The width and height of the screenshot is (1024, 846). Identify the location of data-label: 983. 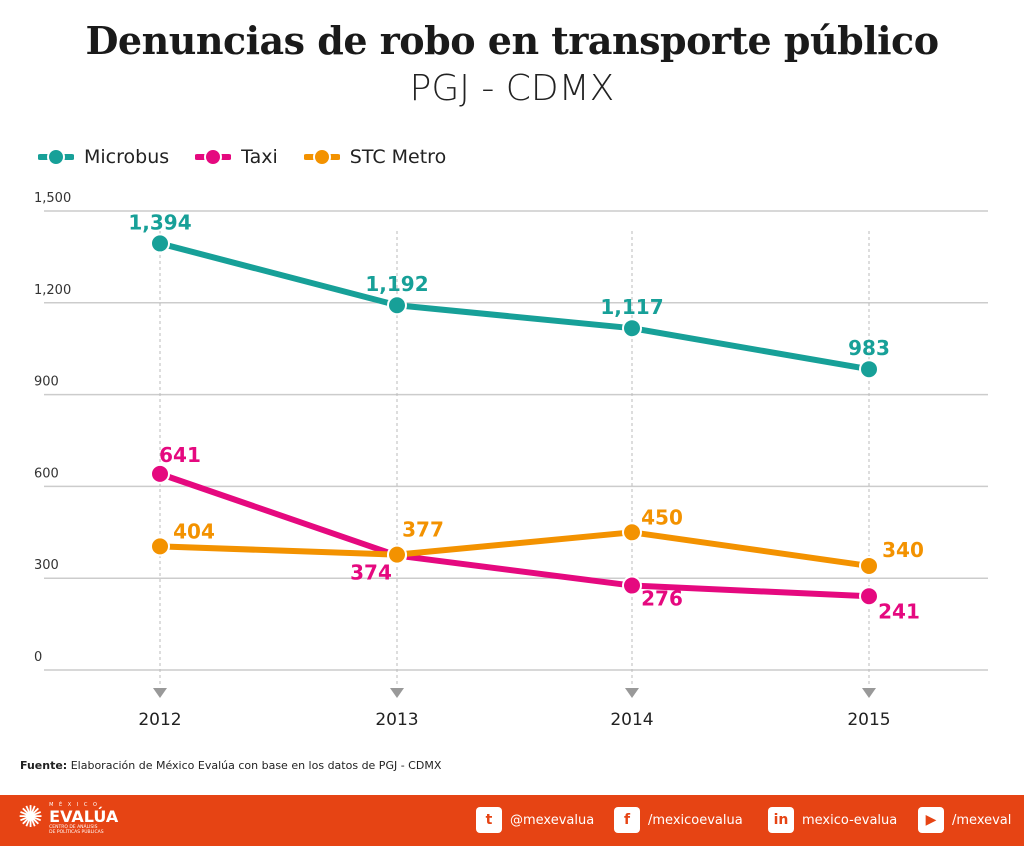
(869, 348).